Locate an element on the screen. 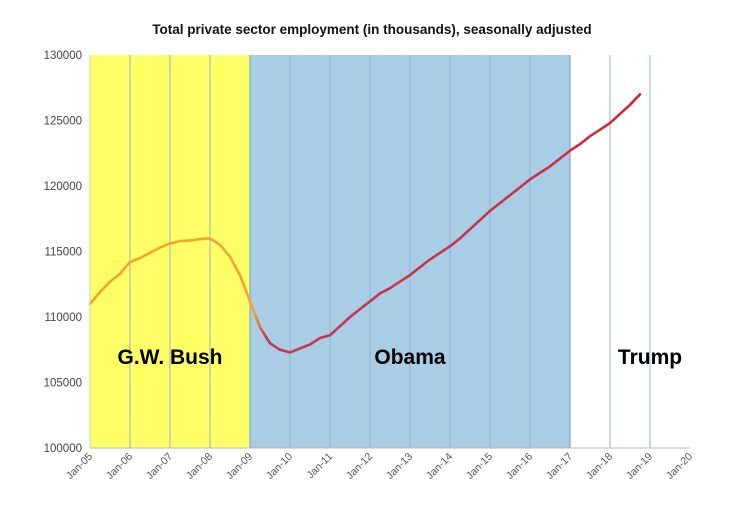 The height and width of the screenshot is (515, 740). y-tick-label: 115000 is located at coordinates (63, 253).